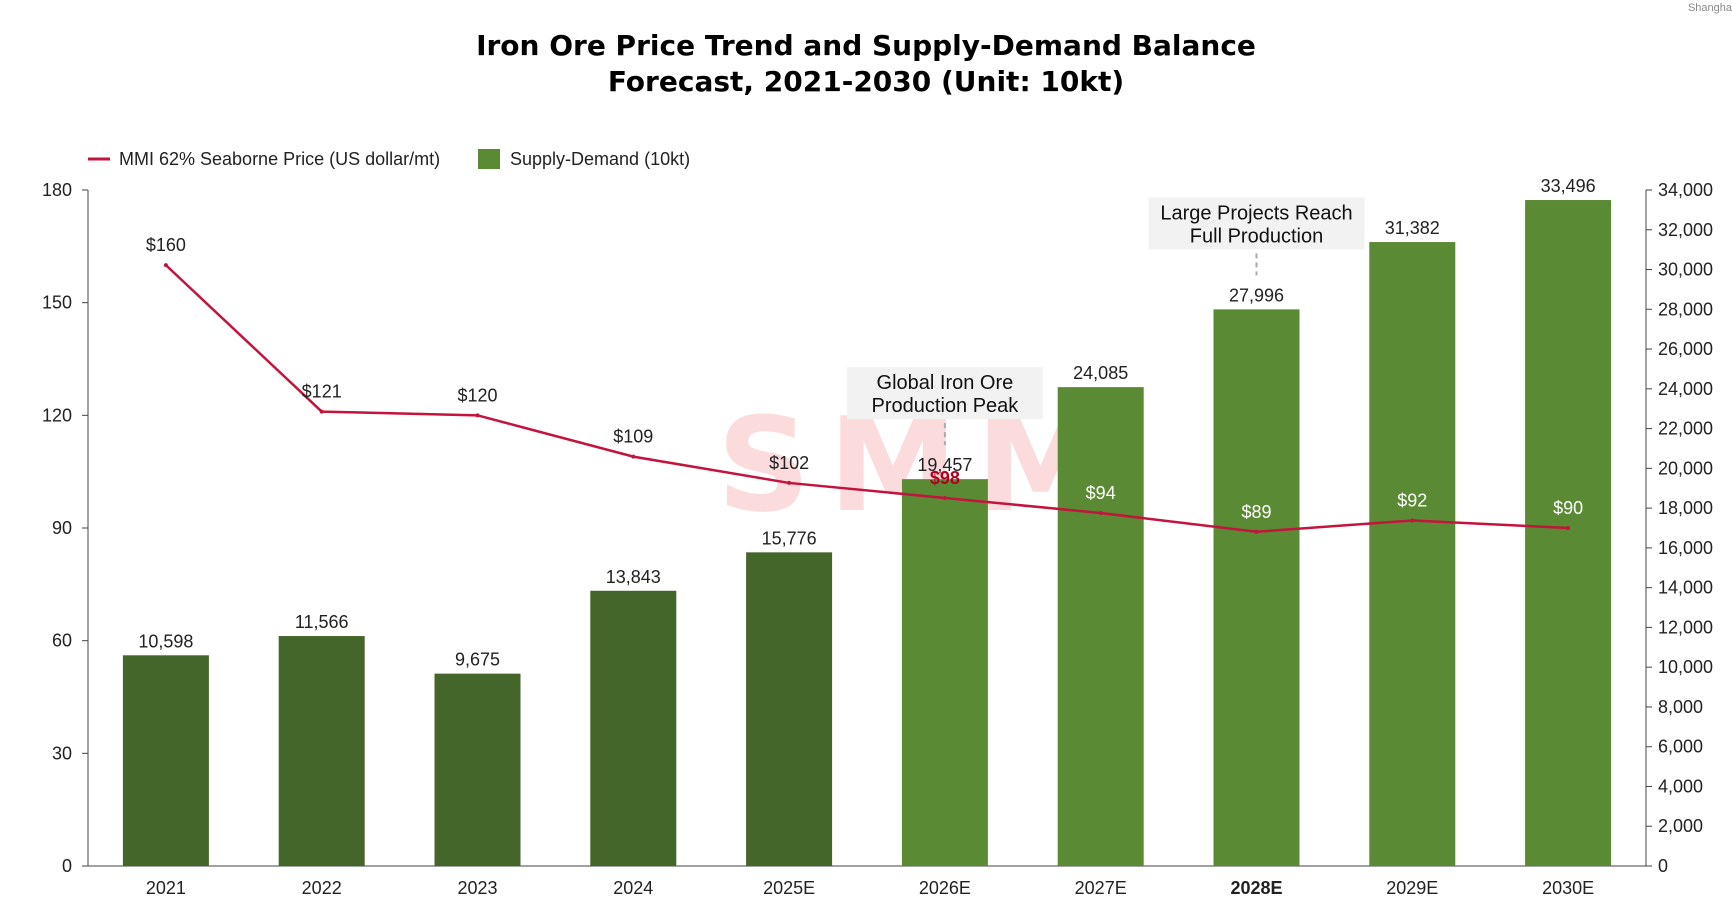 This screenshot has height=912, width=1732. Describe the element at coordinates (1680, 826) in the screenshot. I see `y-right-tick-label: 2,000` at that location.